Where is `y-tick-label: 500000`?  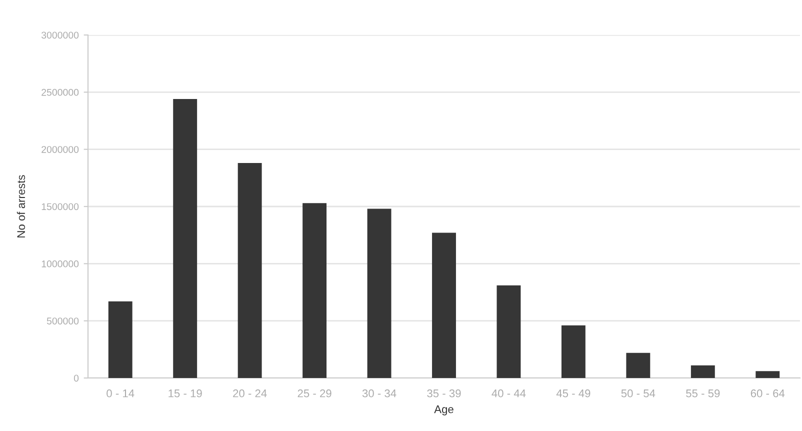 y-tick-label: 500000 is located at coordinates (62, 321).